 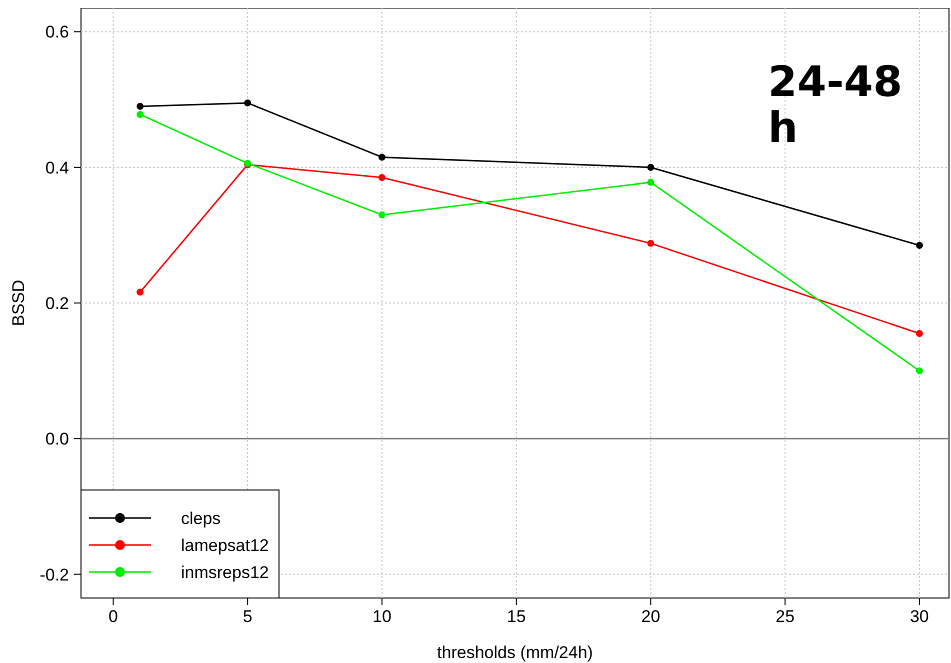 What do you see at coordinates (785, 616) in the screenshot?
I see `x-tick-label: 25` at bounding box center [785, 616].